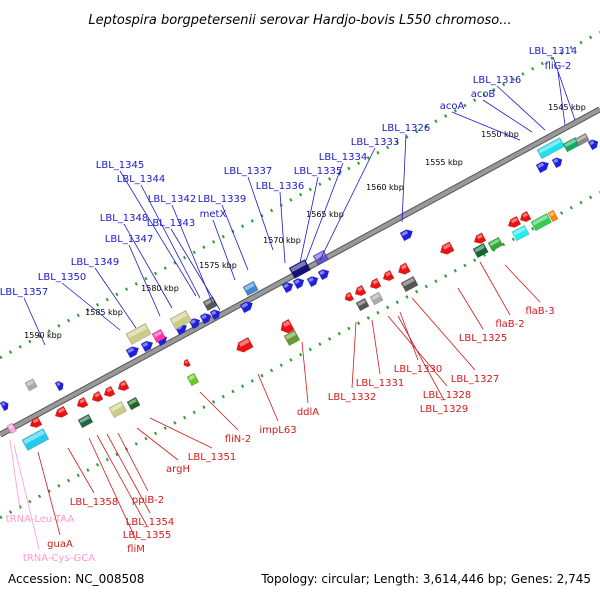 This screenshot has width=600, height=600. I want to click on label-lbl-1329: LBL_1329, so click(444, 409).